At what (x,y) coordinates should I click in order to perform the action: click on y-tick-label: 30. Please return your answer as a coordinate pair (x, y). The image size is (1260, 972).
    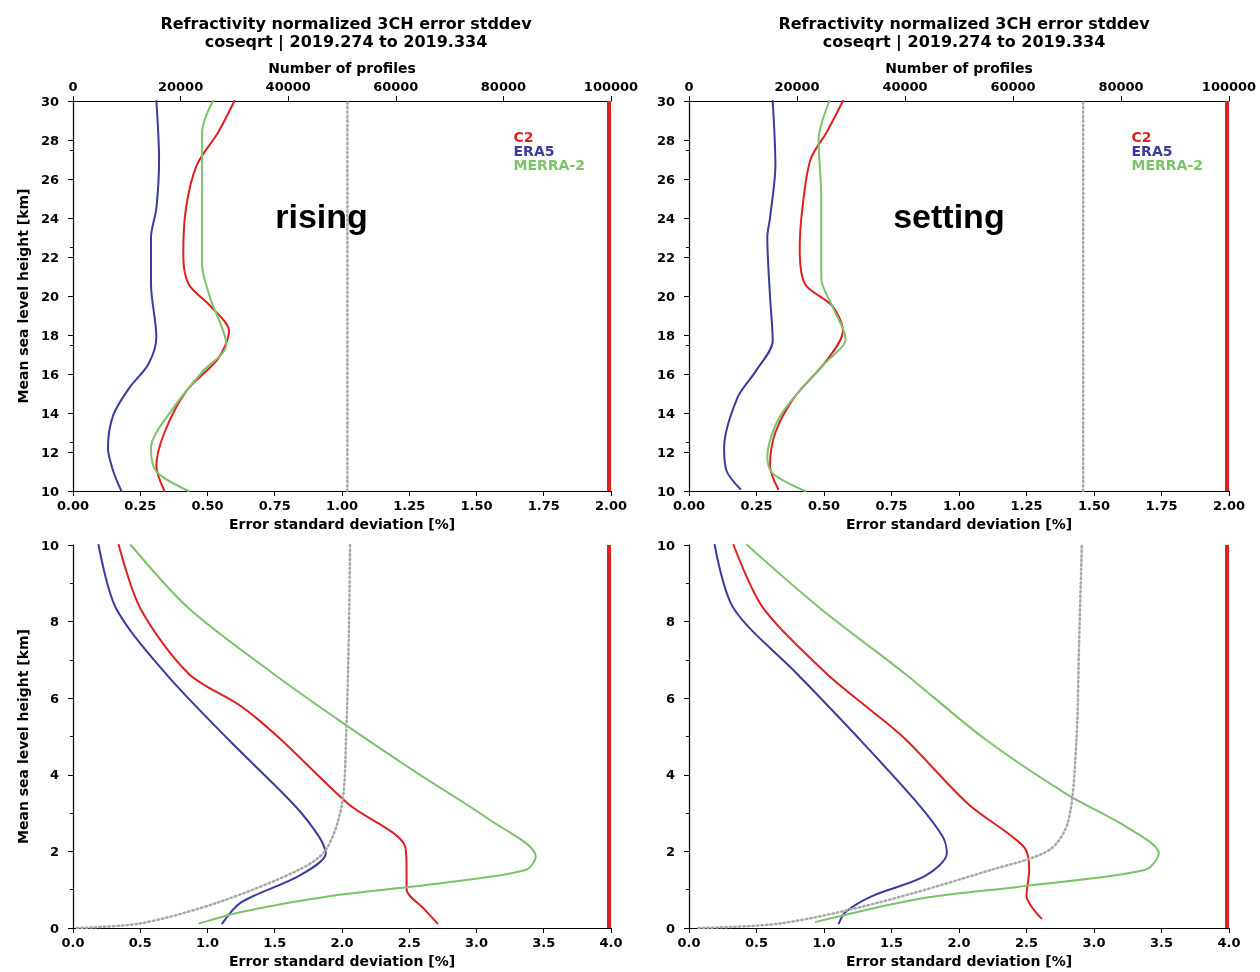
    Looking at the image, I should click on (665, 101).